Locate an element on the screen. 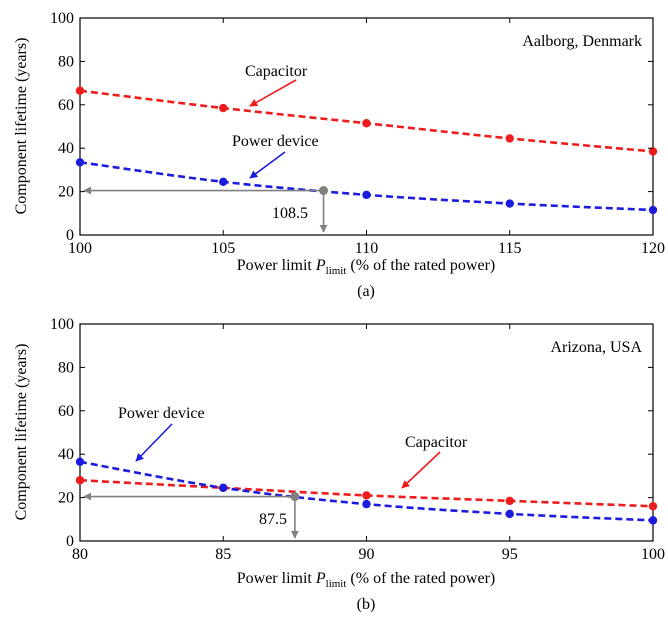  series-points is located at coordinates (366, 491).